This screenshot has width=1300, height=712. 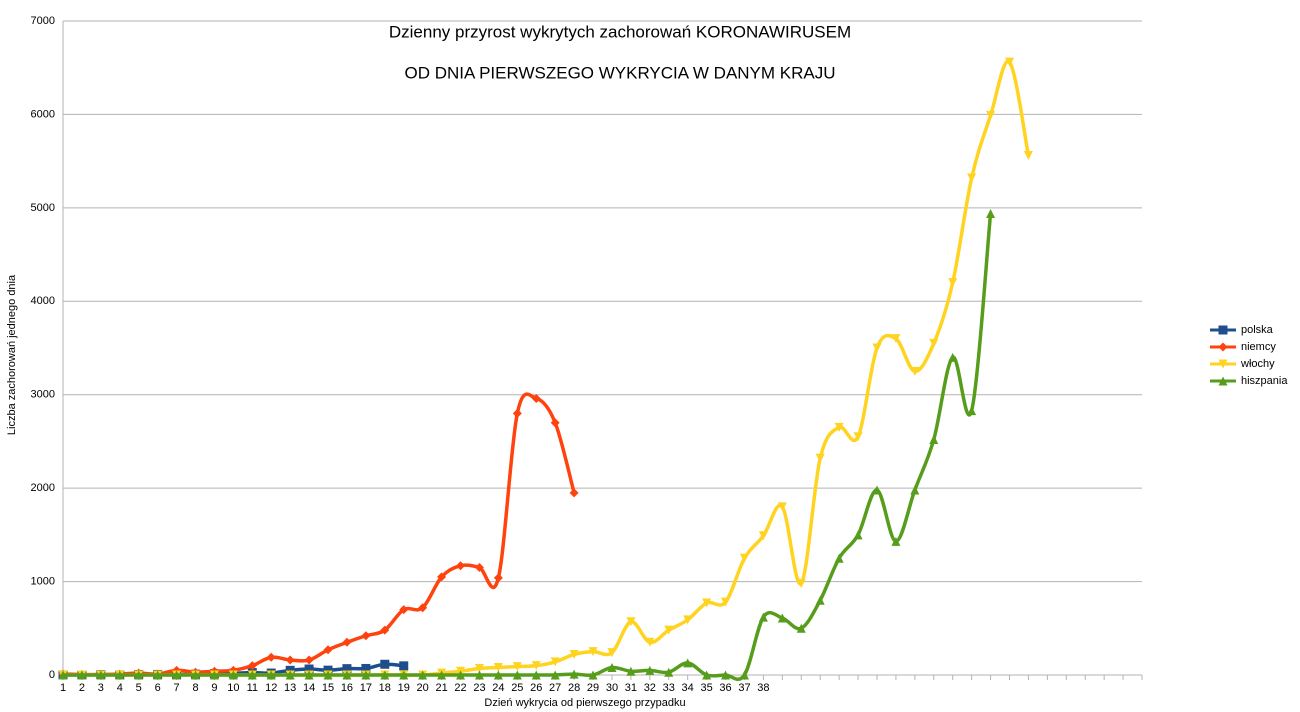 What do you see at coordinates (404, 688) in the screenshot?
I see `x-tick-label: 19` at bounding box center [404, 688].